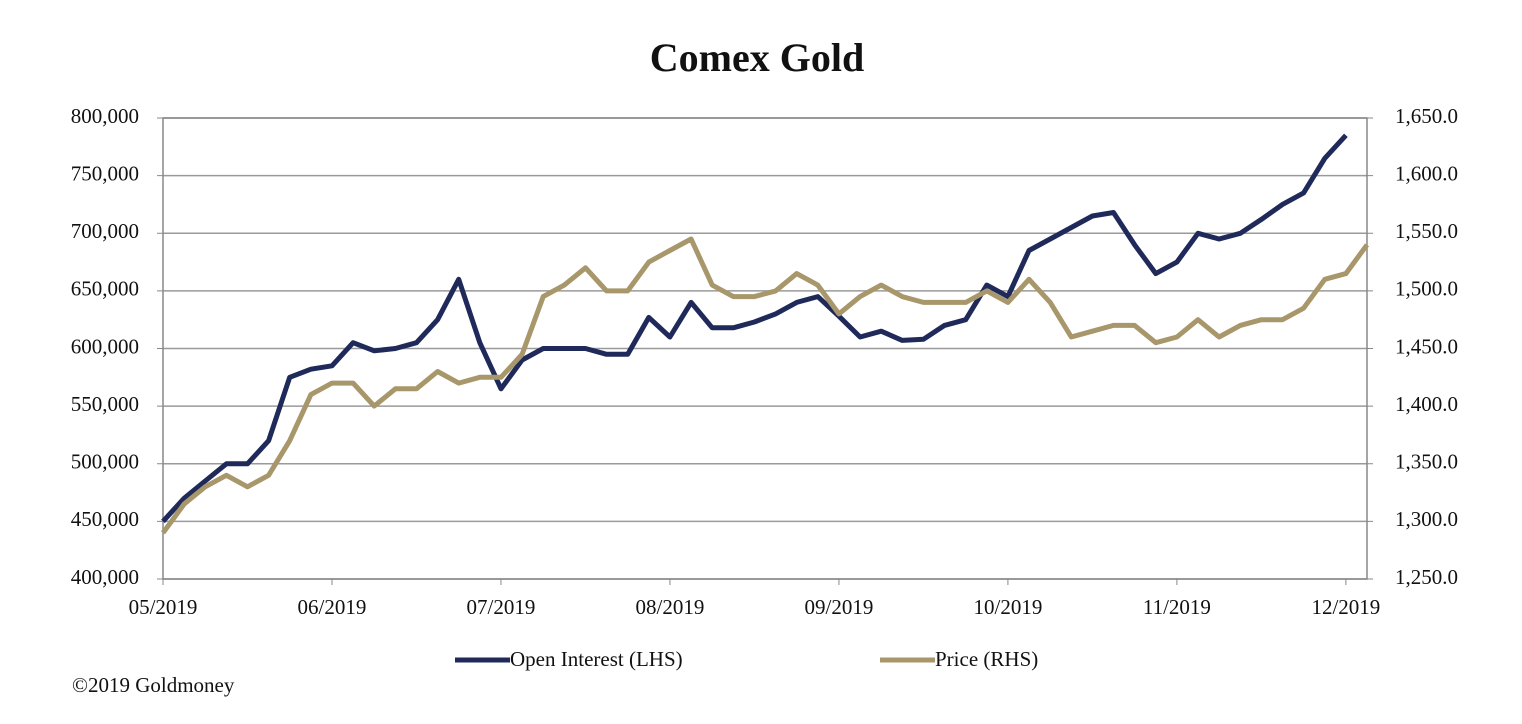 The image size is (1522, 724). What do you see at coordinates (1007, 607) in the screenshot?
I see `x-tick-label: 10/2019` at bounding box center [1007, 607].